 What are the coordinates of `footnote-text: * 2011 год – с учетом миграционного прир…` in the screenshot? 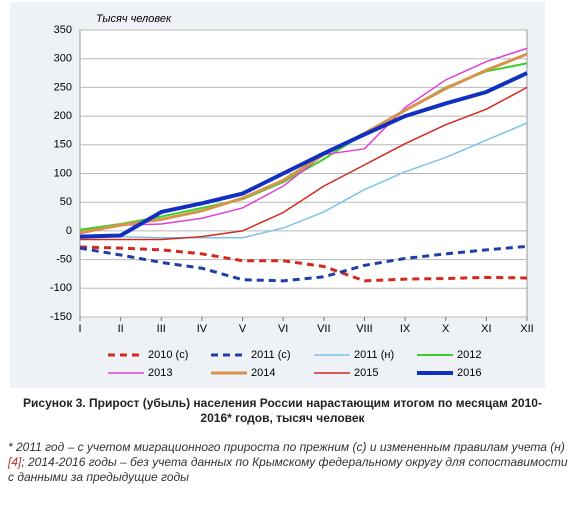 It's located at (286, 447).